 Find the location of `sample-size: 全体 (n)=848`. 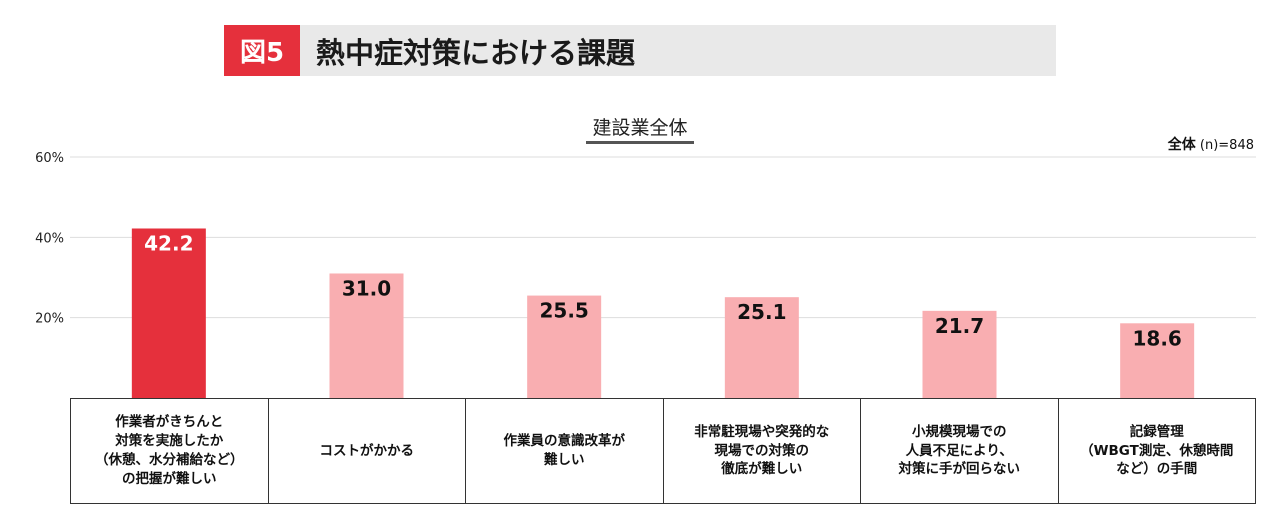

sample-size: 全体 (n)=848 is located at coordinates (1211, 144).